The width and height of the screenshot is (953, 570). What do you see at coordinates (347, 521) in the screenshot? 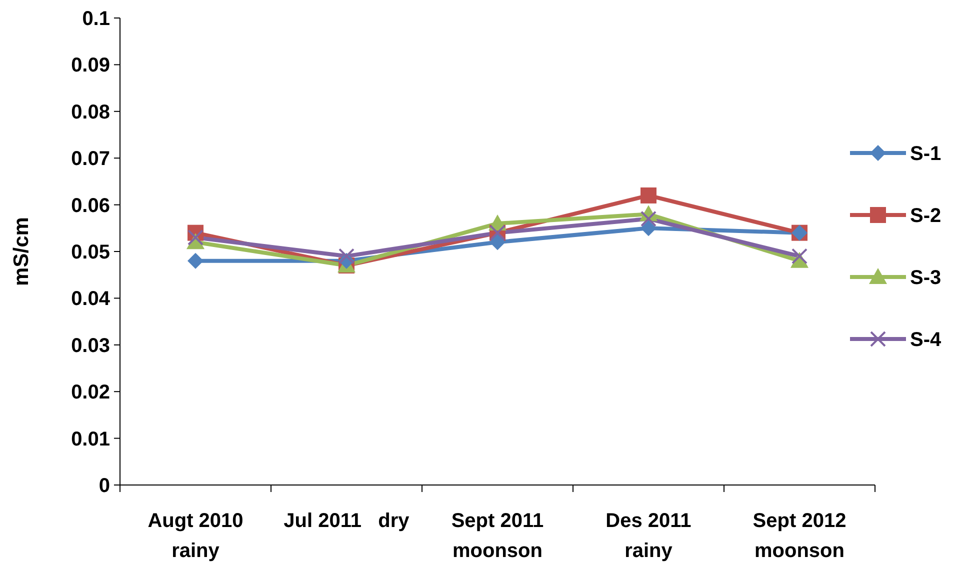
I see `x-tick-label: Jul 2011 dry` at bounding box center [347, 521].